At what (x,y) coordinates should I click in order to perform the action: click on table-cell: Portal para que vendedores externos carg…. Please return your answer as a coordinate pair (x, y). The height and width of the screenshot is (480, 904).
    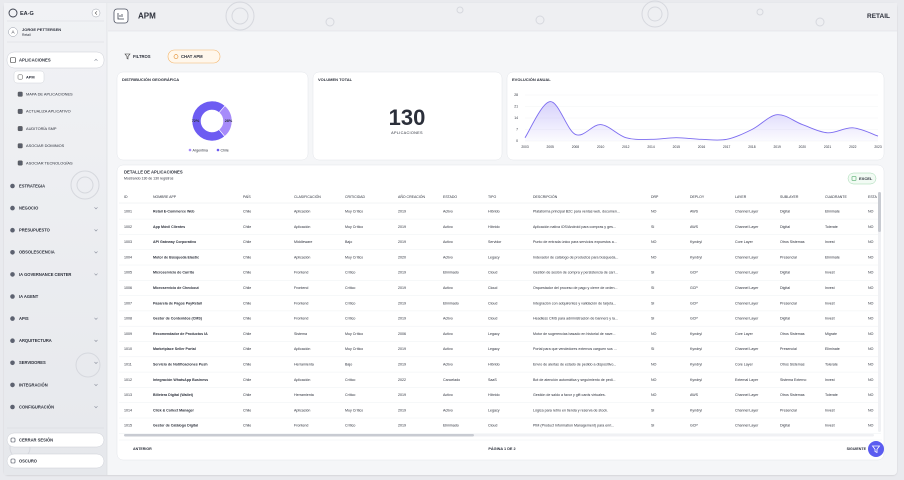
    Looking at the image, I should click on (575, 349).